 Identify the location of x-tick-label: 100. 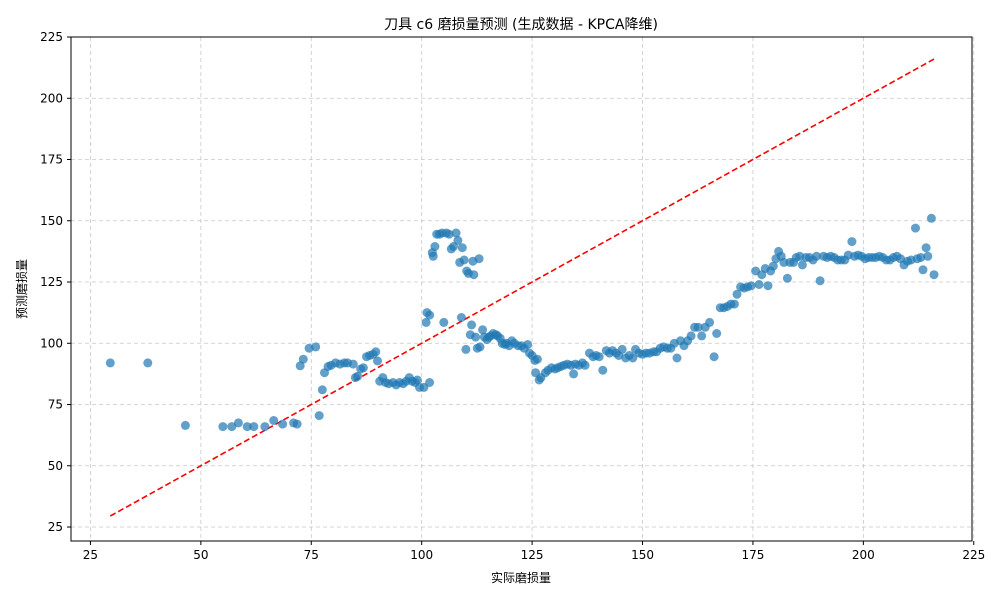
(421, 555).